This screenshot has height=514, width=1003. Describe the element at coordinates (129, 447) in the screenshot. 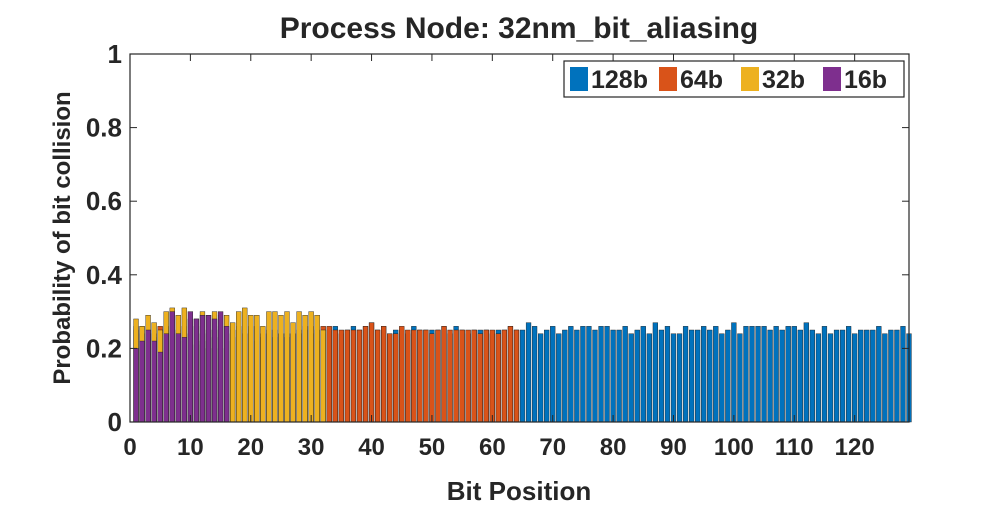

I see `x-tick-label-0: 0` at that location.